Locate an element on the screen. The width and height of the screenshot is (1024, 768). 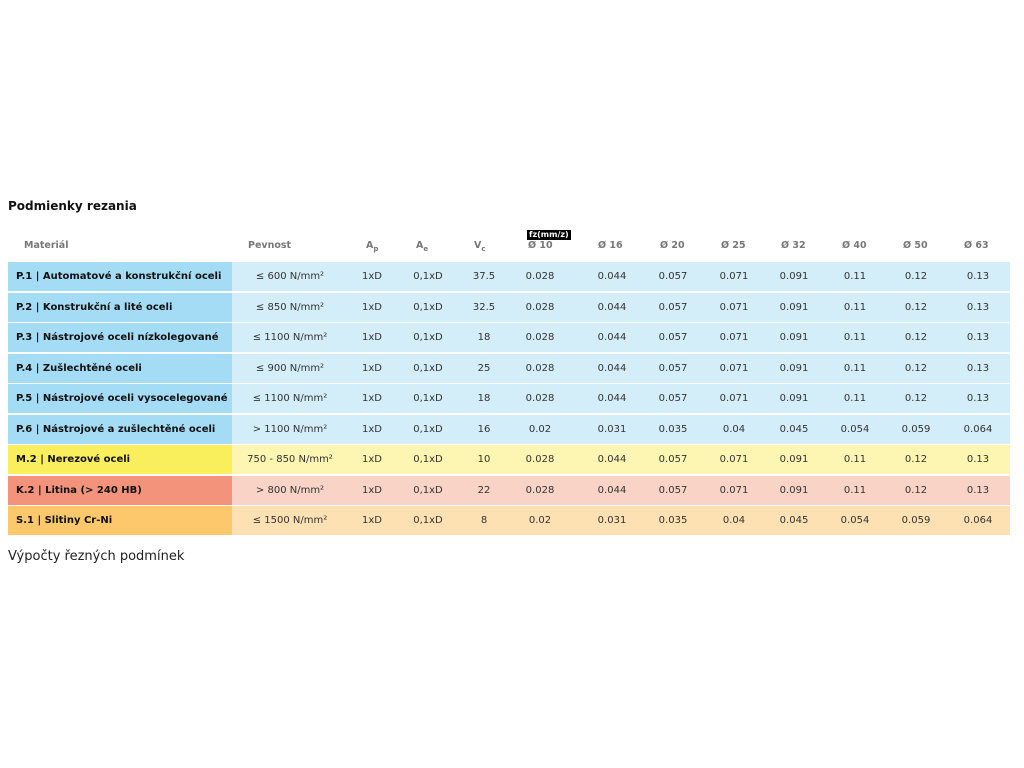
header-text: Ø 63 is located at coordinates (976, 245).